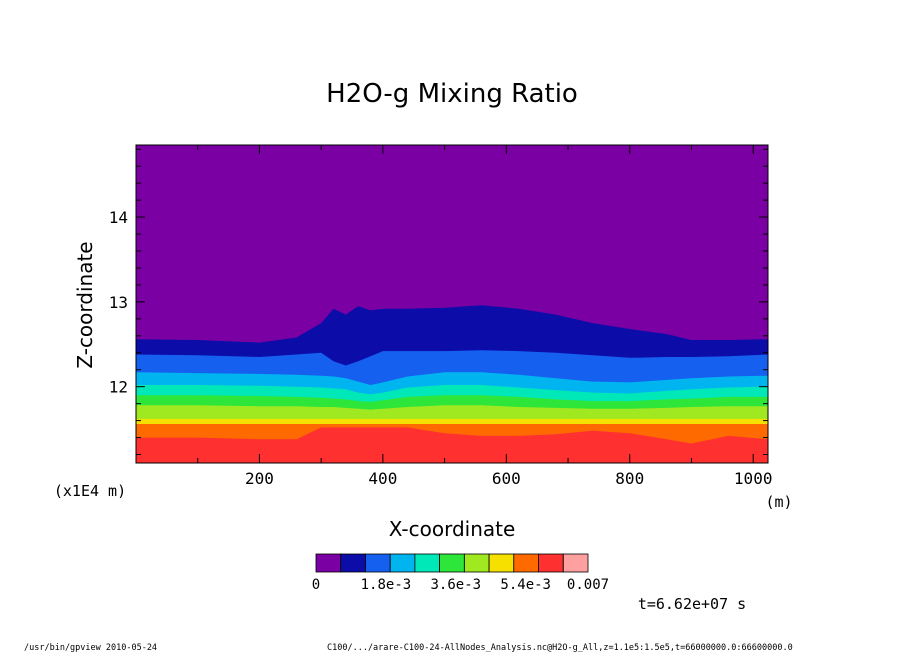 The width and height of the screenshot is (904, 654). What do you see at coordinates (778, 502) in the screenshot?
I see `x-axis-unit: (m)` at bounding box center [778, 502].